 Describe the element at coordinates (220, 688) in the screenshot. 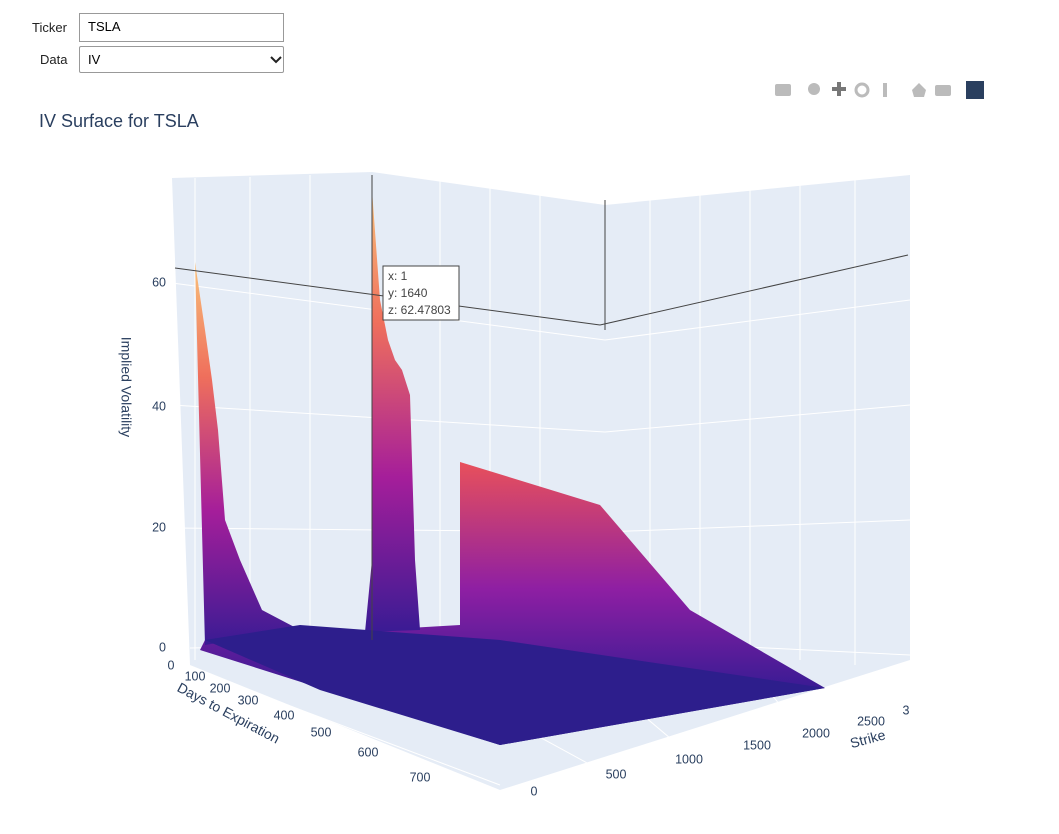

I see `days-tick: 200` at that location.